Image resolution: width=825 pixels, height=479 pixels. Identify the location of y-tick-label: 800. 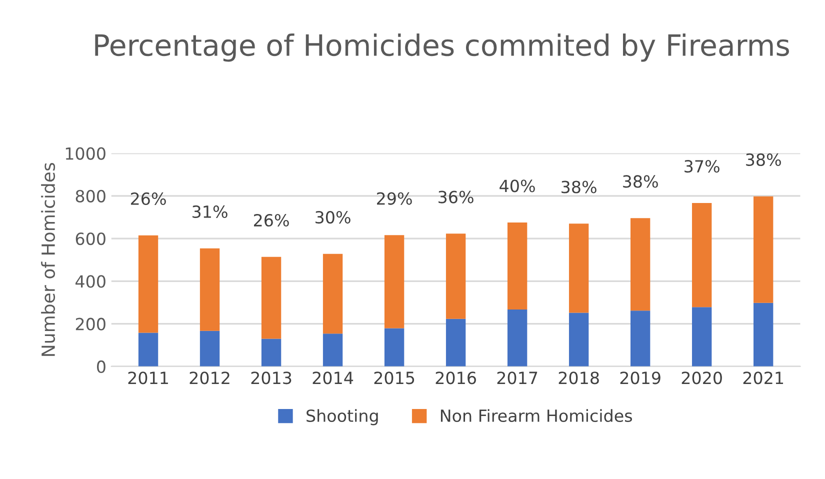
(91, 196).